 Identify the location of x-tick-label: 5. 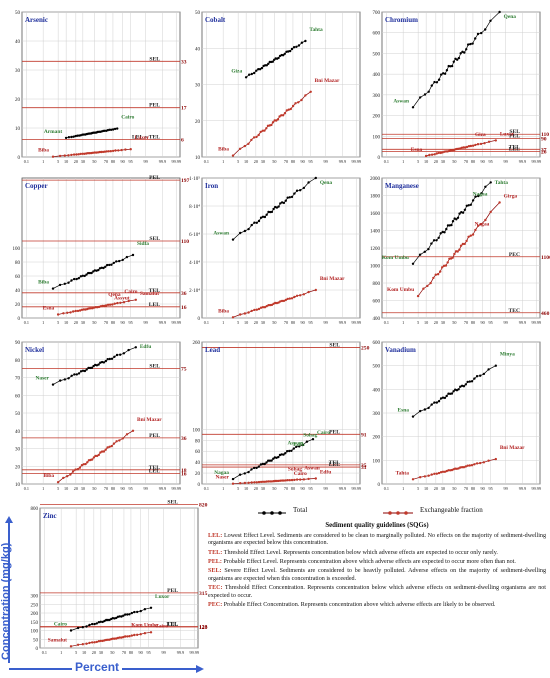
(238, 488).